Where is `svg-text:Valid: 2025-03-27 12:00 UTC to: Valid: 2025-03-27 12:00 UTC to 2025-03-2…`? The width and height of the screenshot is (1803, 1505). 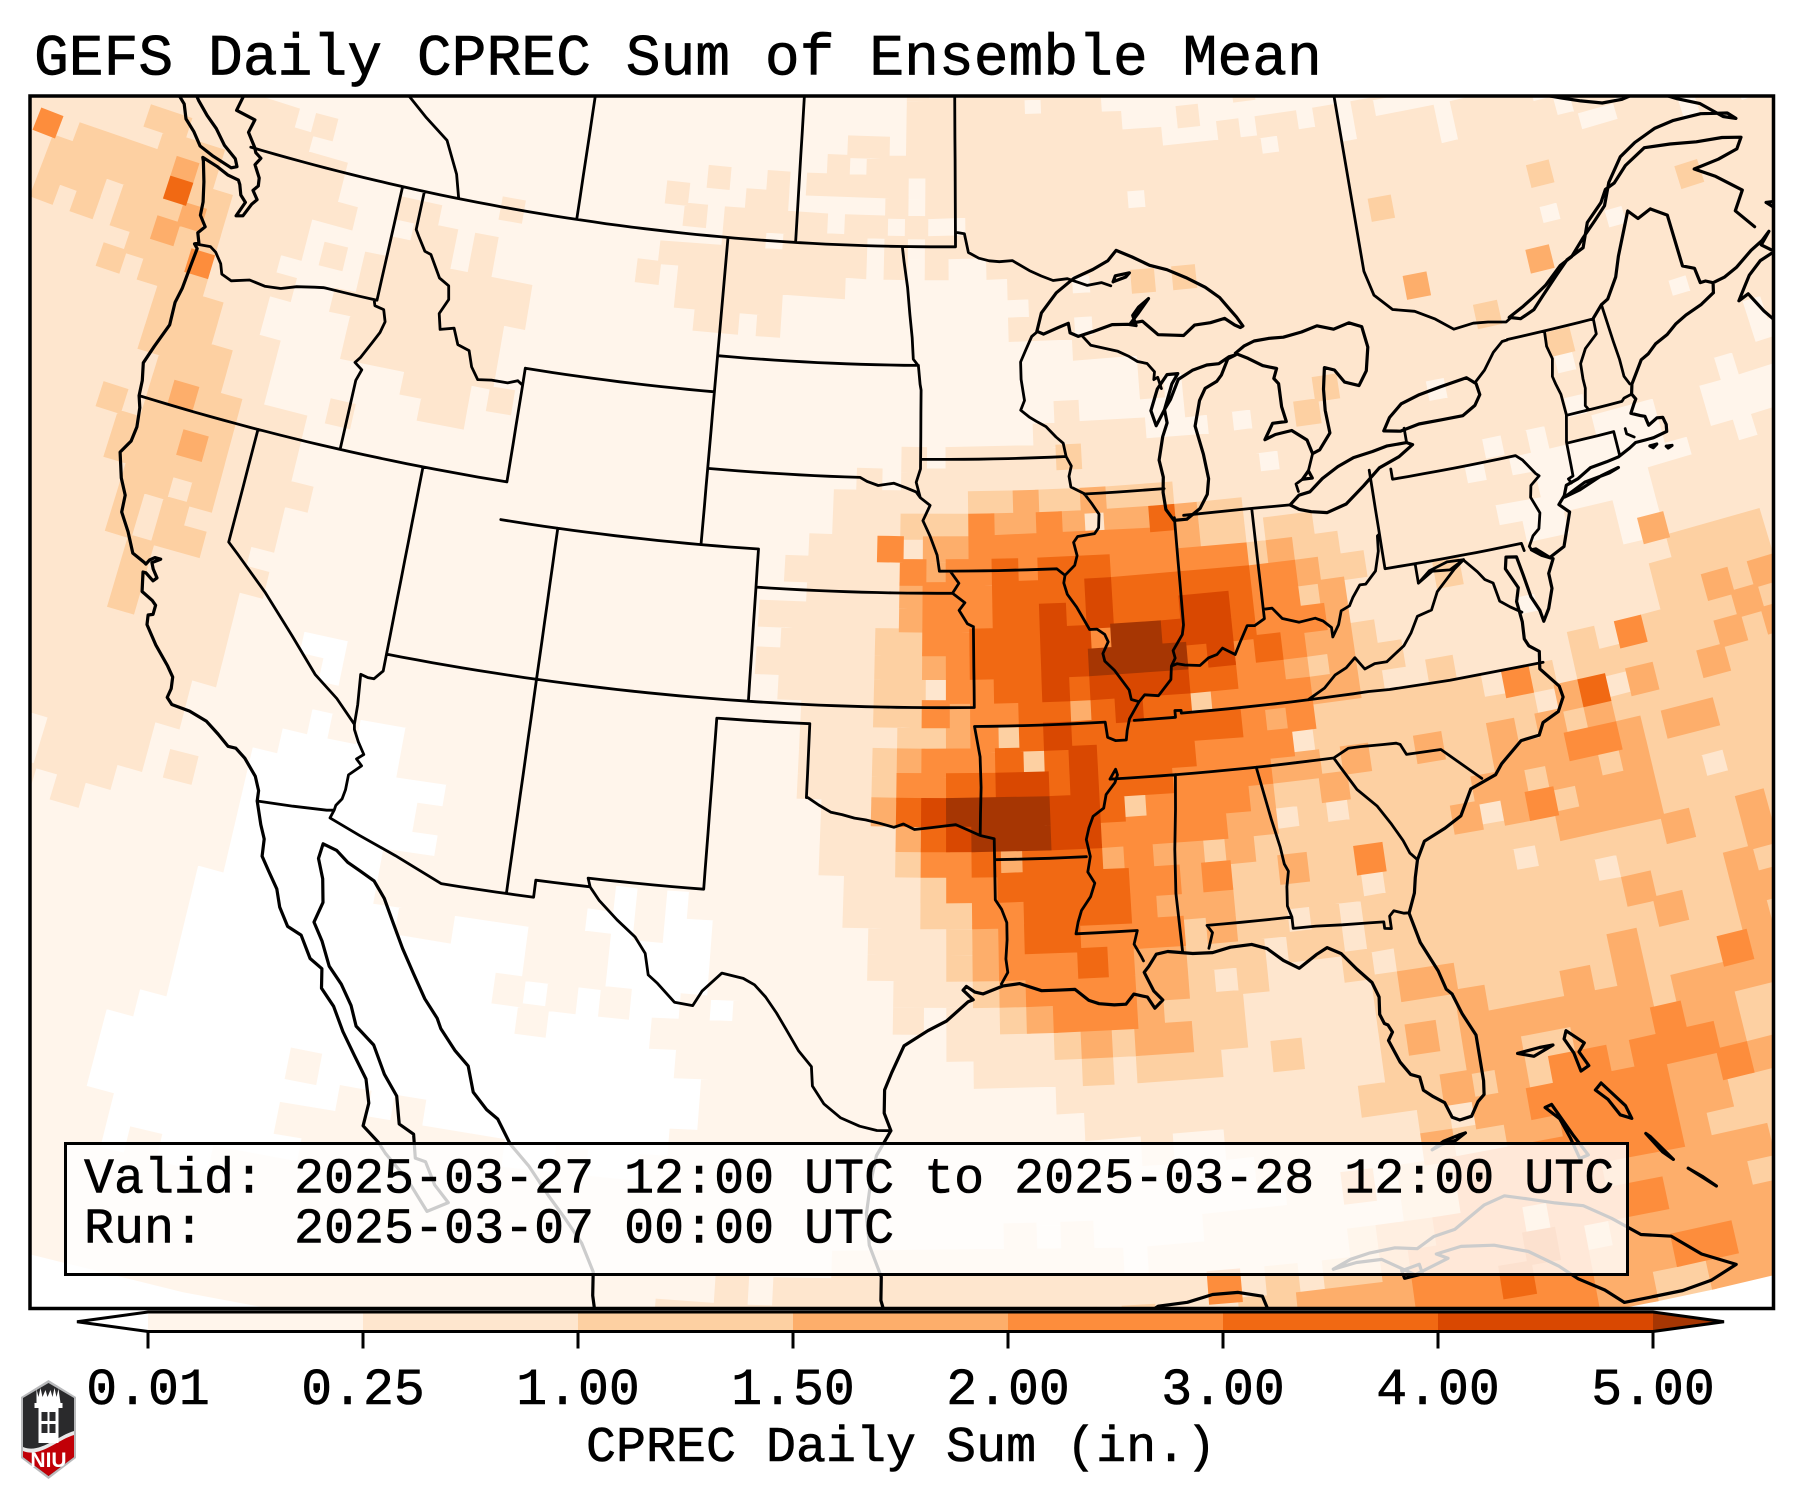 svg-text:Valid: 2025-03-27 12:00 UTC to: Valid: 2025-03-27 12:00 UTC to 2025-03-2… is located at coordinates (849, 1180).